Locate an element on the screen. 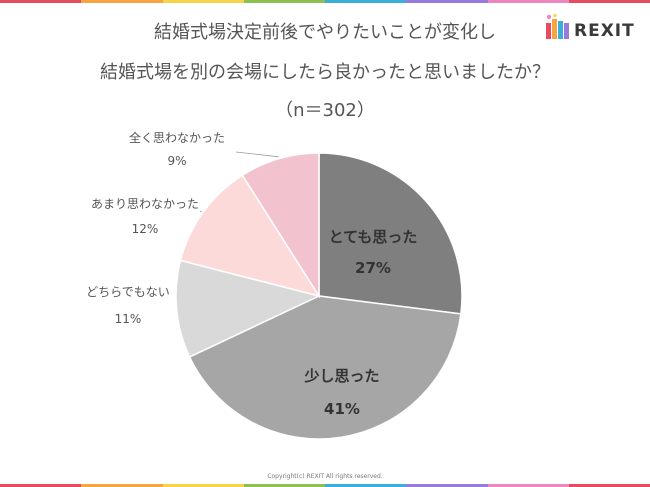 This screenshot has width=650, height=487. slice-label: どちらでもない is located at coordinates (128, 292).